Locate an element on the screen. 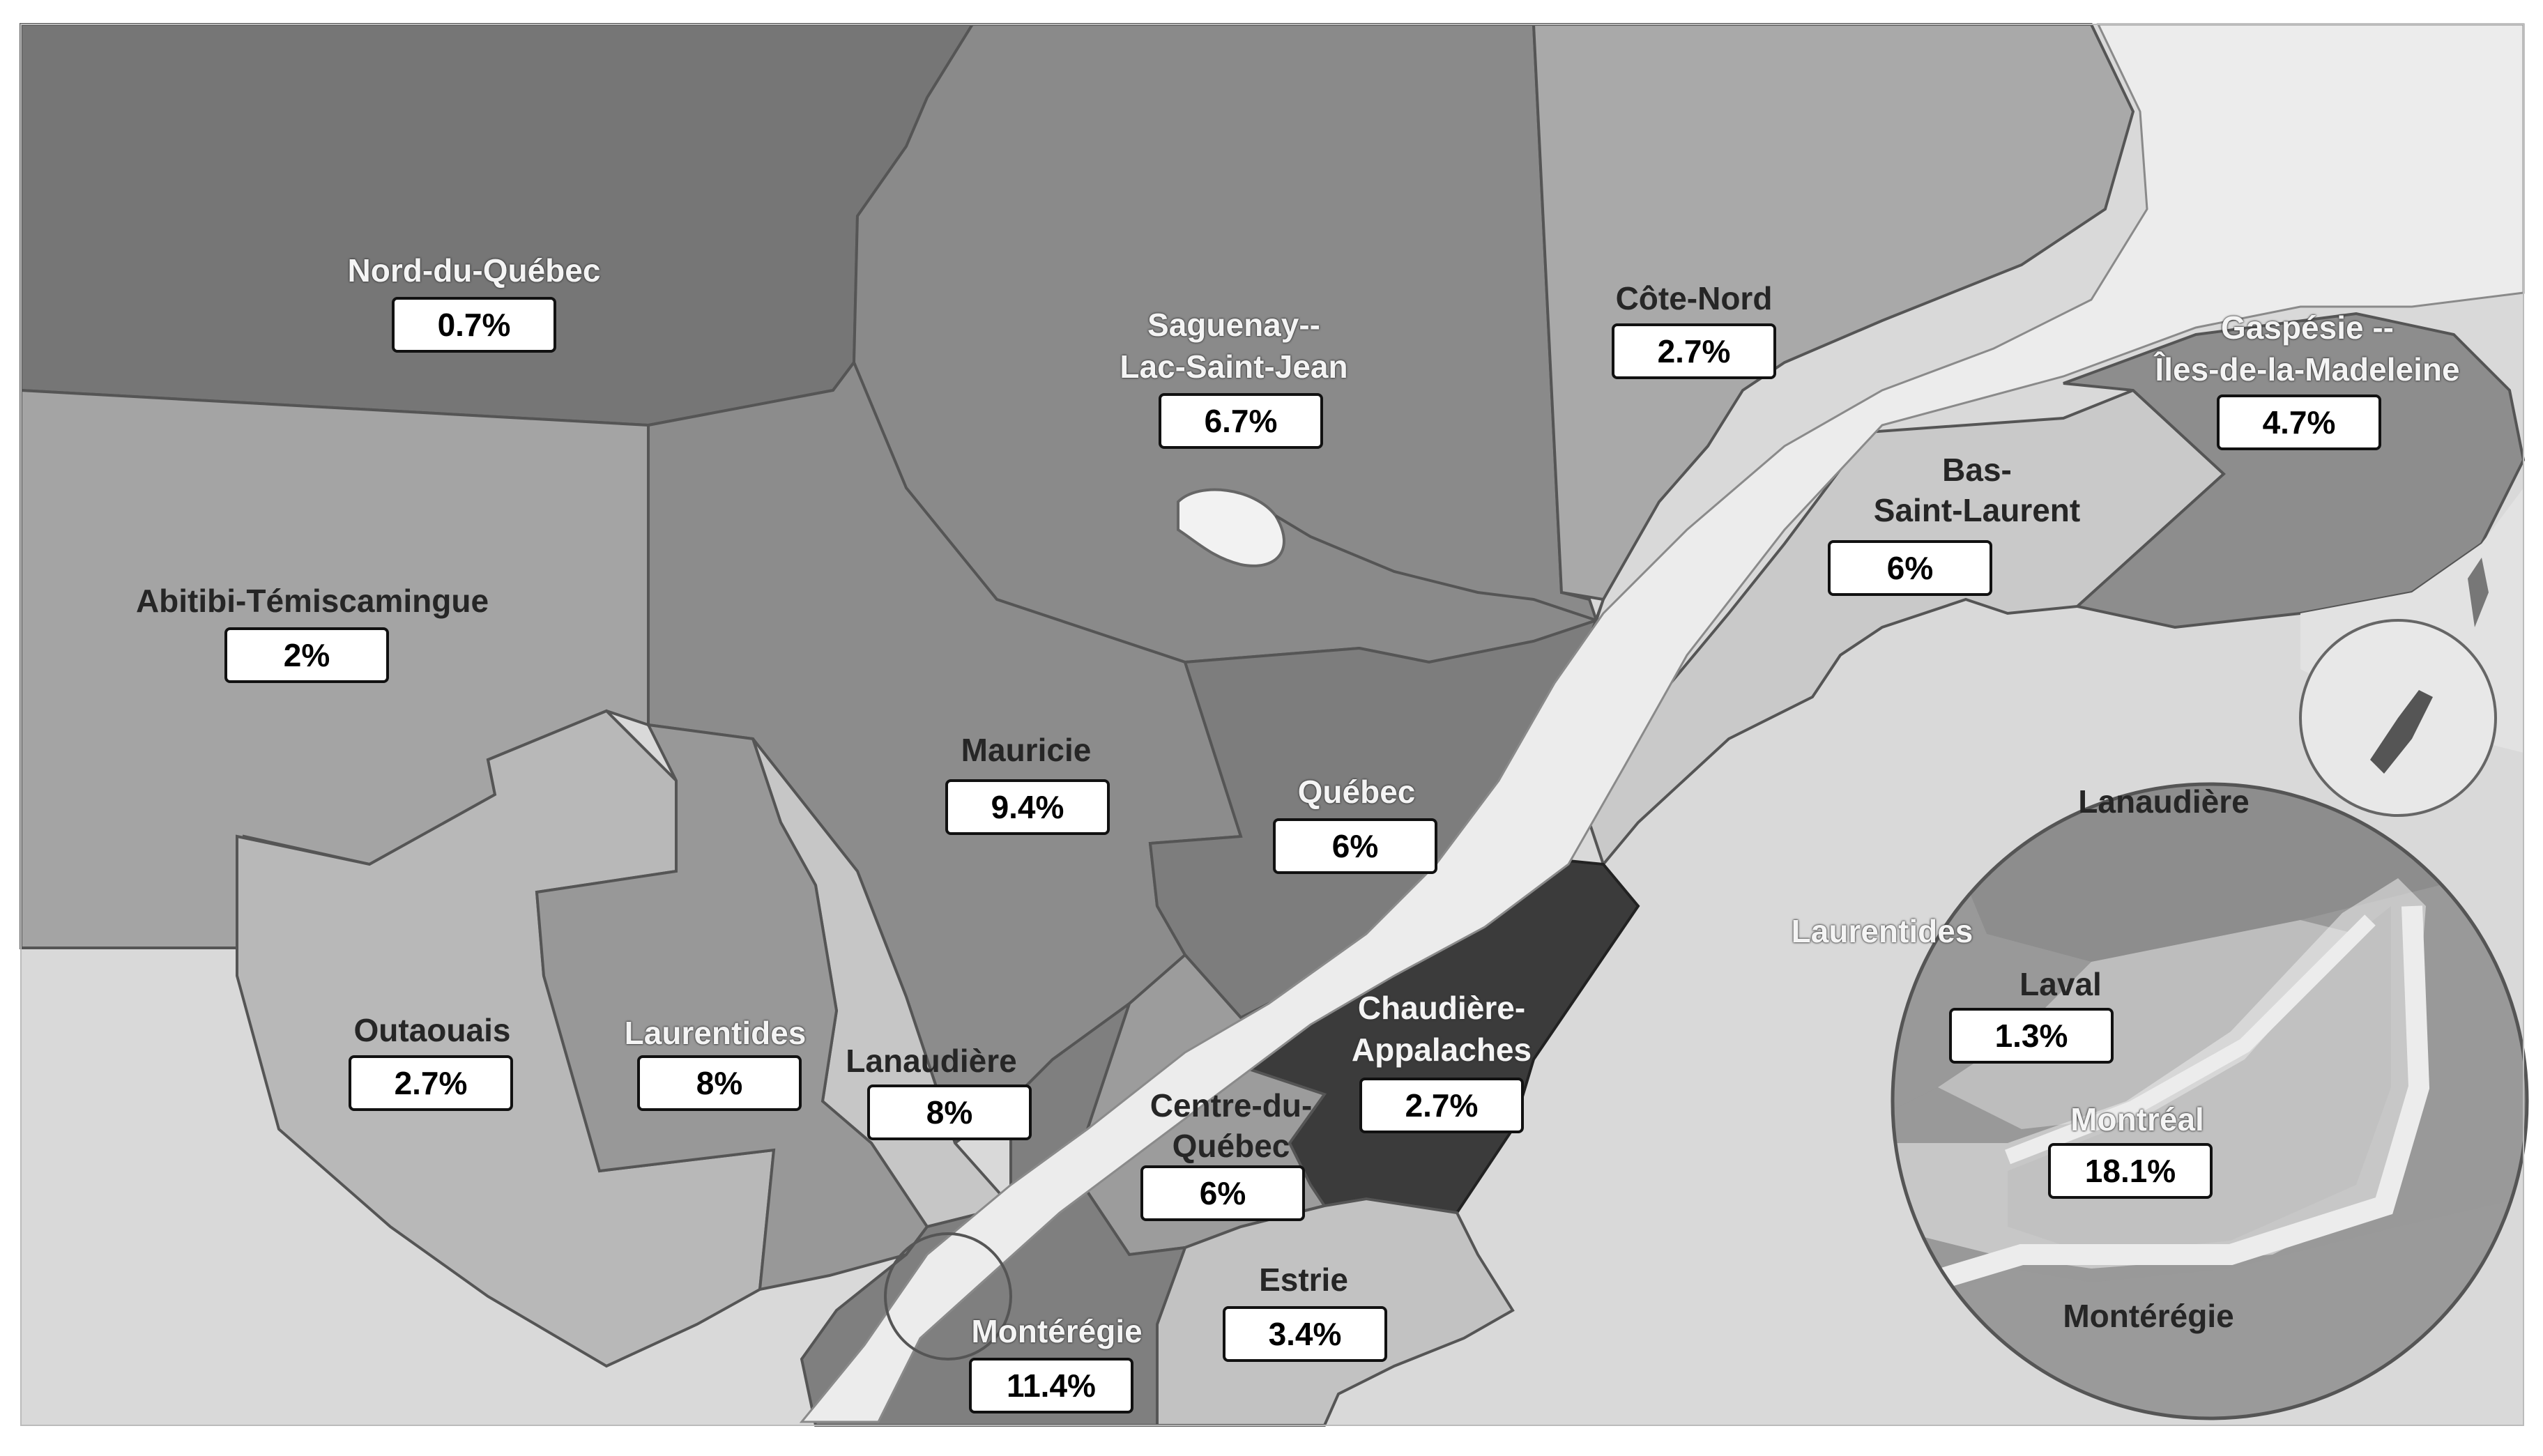 Image resolution: width=2543 pixels, height=1456 pixels. label-monteregie: Montérégie is located at coordinates (1057, 1331).